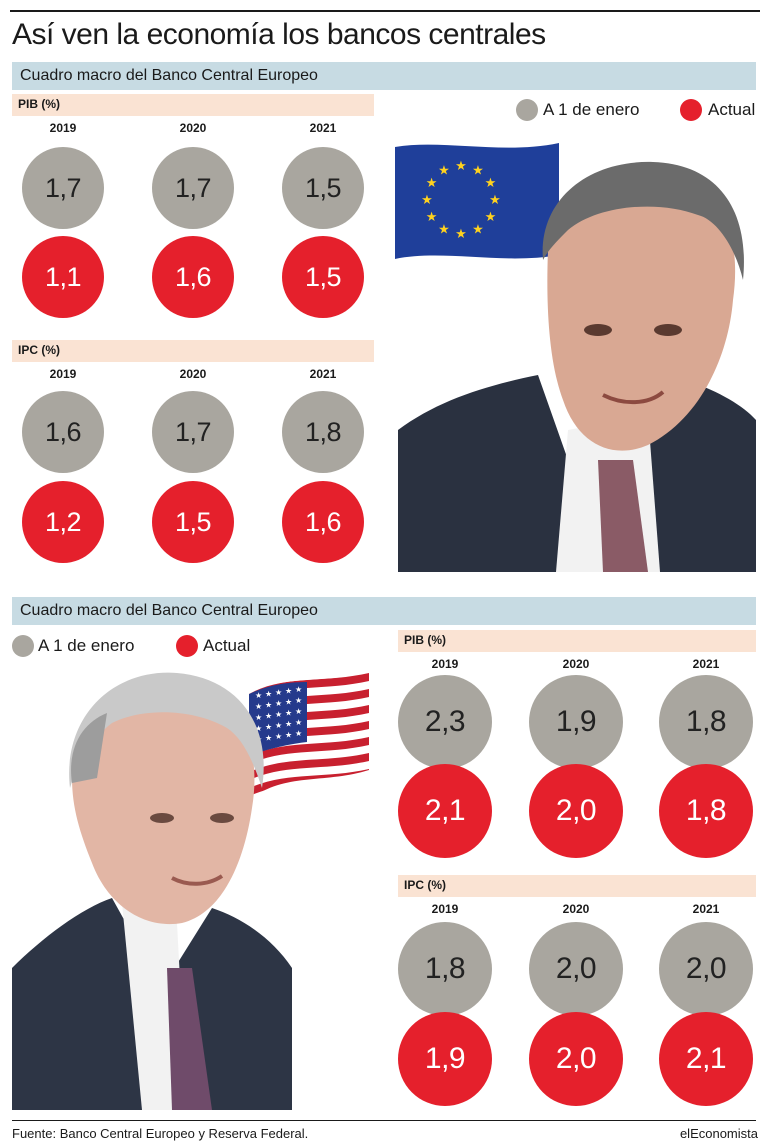 The height and width of the screenshot is (1147, 770). I want to click on fed-chair-photo, so click(152, 891).